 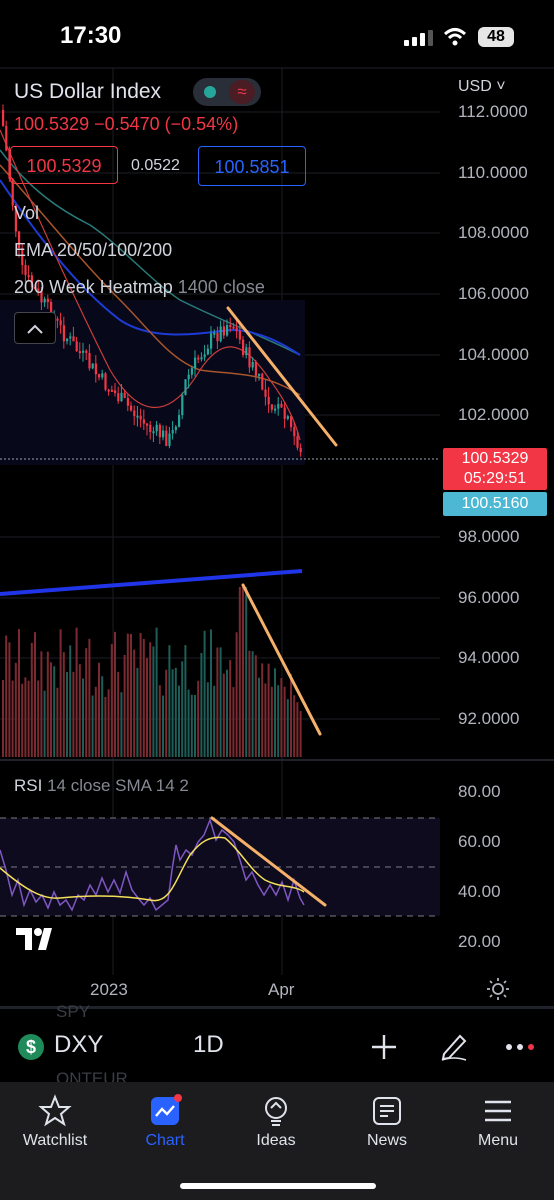 I want to click on sell-button: 100.5329, so click(x=64, y=165).